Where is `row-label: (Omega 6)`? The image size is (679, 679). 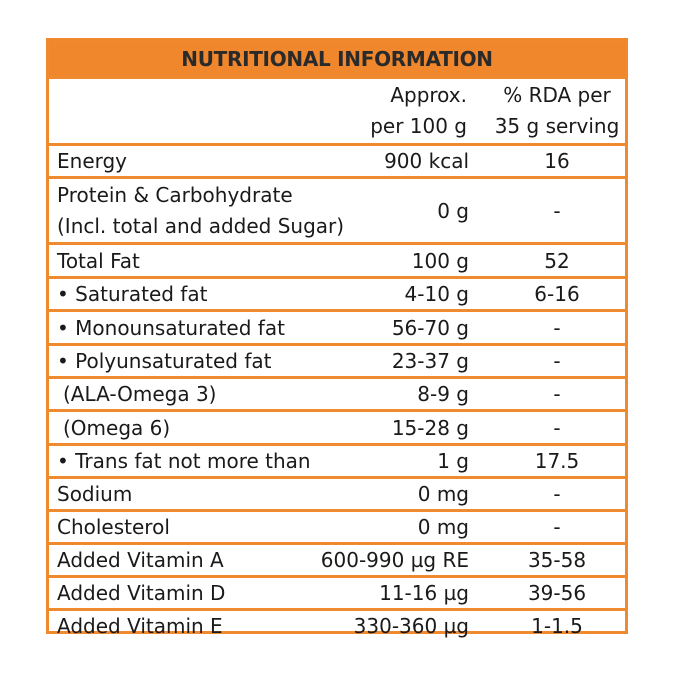 row-label: (Omega 6) is located at coordinates (117, 427).